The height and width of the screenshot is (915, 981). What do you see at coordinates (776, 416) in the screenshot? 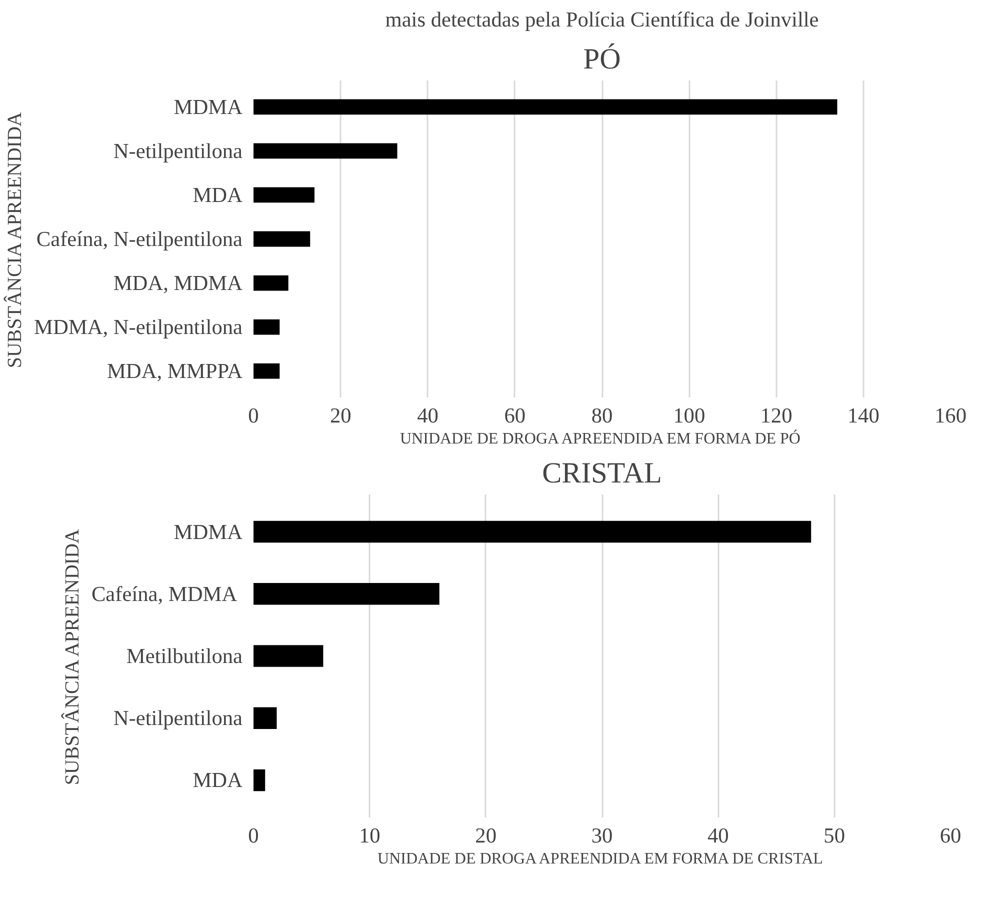
I see `x-tick-label: 120` at bounding box center [776, 416].